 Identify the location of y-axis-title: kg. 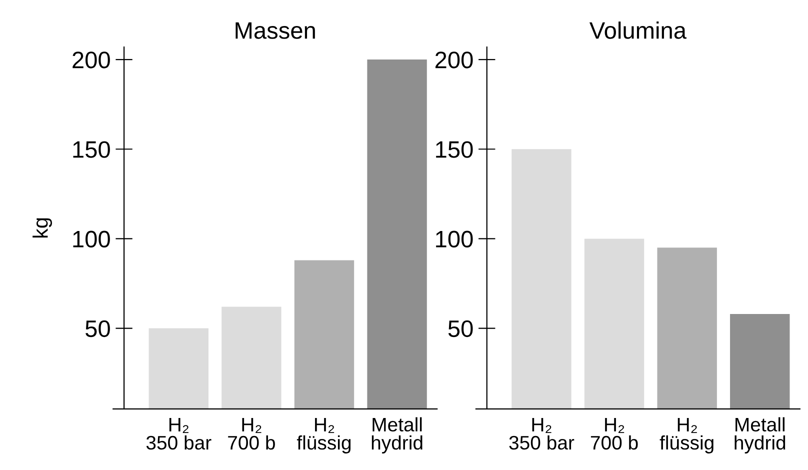
(42, 228).